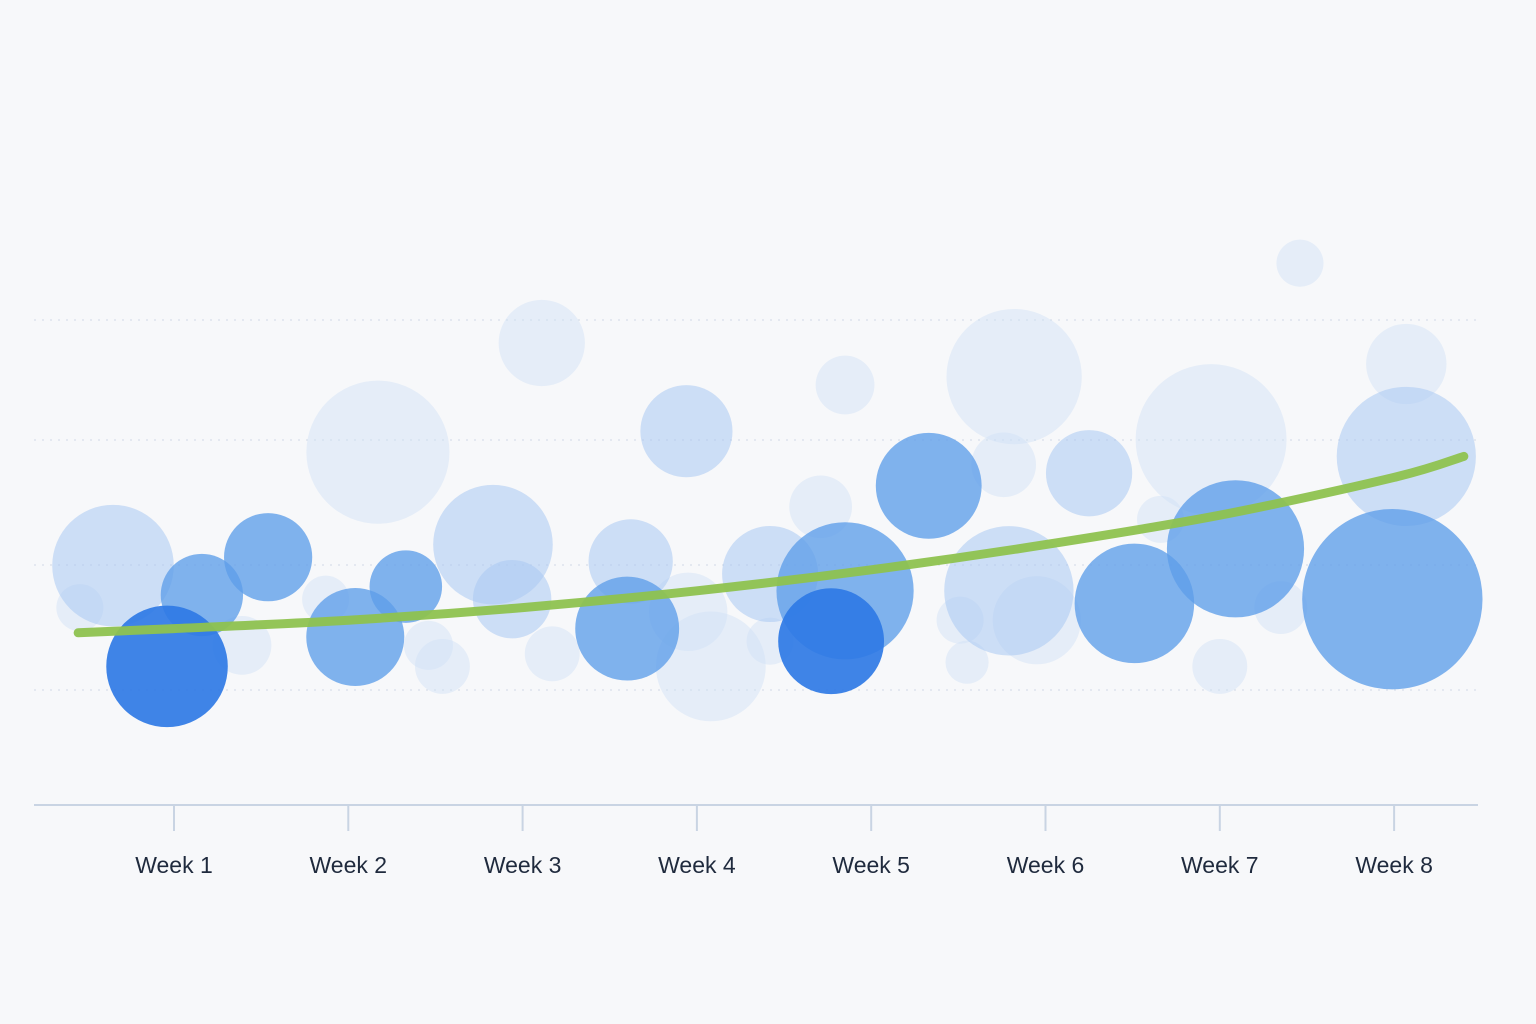  What do you see at coordinates (1394, 865) in the screenshot?
I see `x-tick-label-8: Week 8` at bounding box center [1394, 865].